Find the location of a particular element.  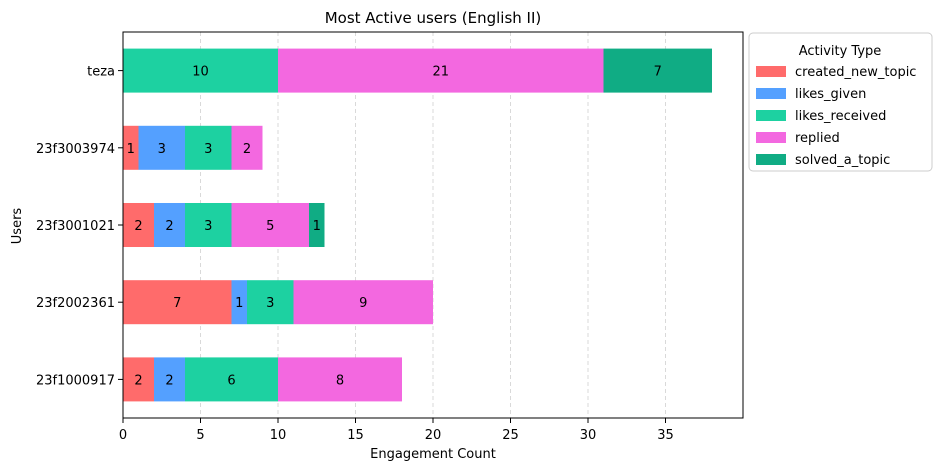

bar-label-replied-23f2002361: 9 is located at coordinates (363, 303).